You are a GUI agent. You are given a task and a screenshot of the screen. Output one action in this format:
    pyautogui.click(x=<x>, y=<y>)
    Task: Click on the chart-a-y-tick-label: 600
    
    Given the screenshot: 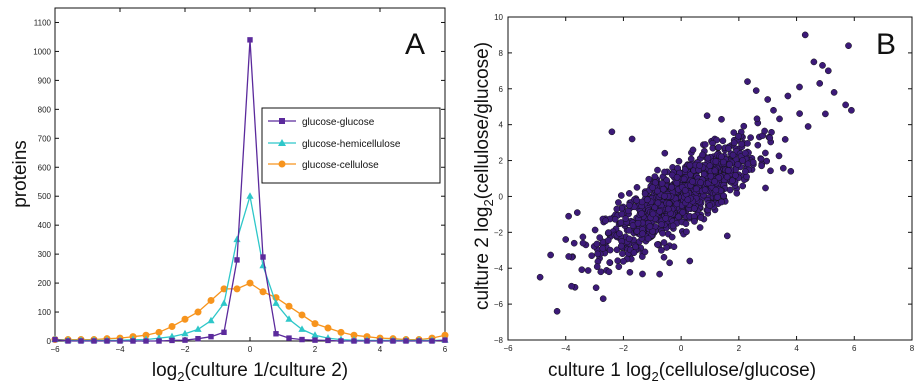 What is the action you would take?
    pyautogui.click(x=45, y=167)
    